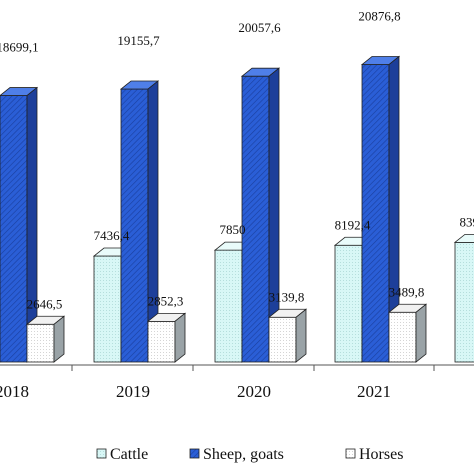  I want to click on legend-item-sheep-goats: Sheep, goats, so click(236, 454).